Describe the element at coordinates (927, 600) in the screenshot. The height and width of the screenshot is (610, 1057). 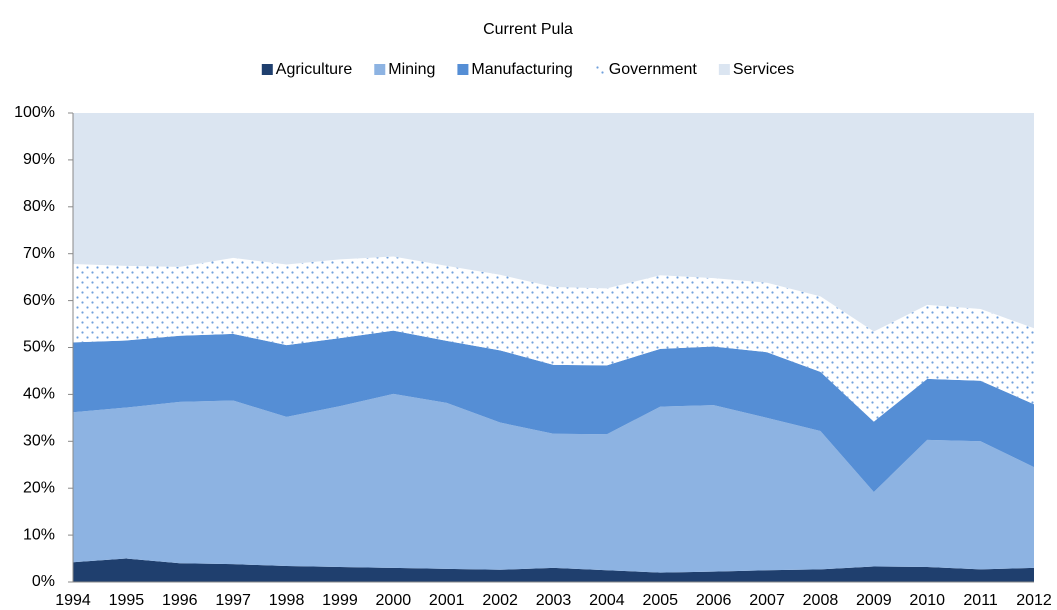
I see `x-tick-label: 2010` at that location.